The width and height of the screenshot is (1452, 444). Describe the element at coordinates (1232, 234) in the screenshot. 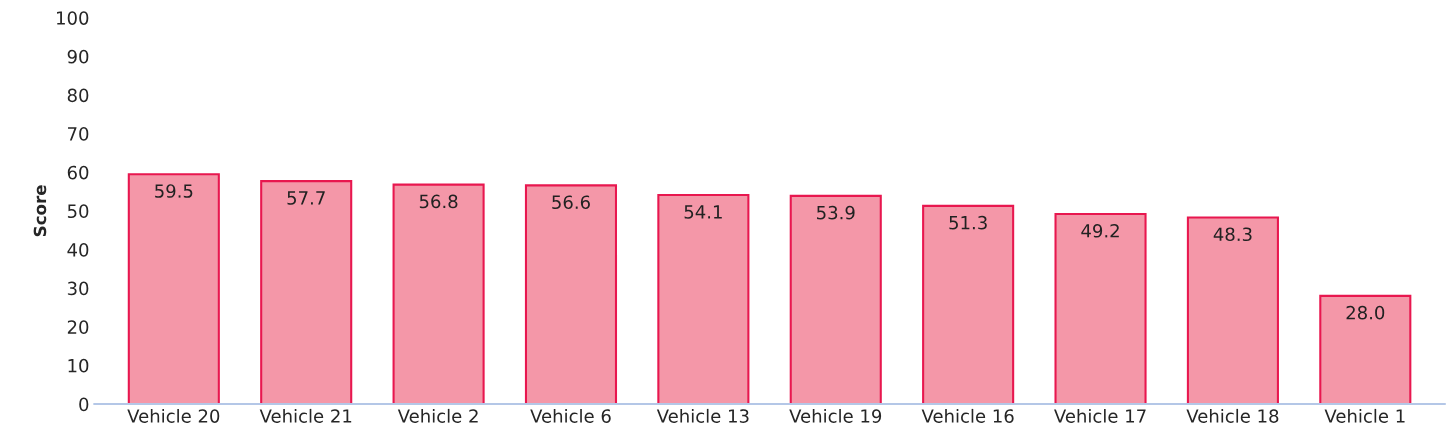

I see `data-label: 48.3` at that location.